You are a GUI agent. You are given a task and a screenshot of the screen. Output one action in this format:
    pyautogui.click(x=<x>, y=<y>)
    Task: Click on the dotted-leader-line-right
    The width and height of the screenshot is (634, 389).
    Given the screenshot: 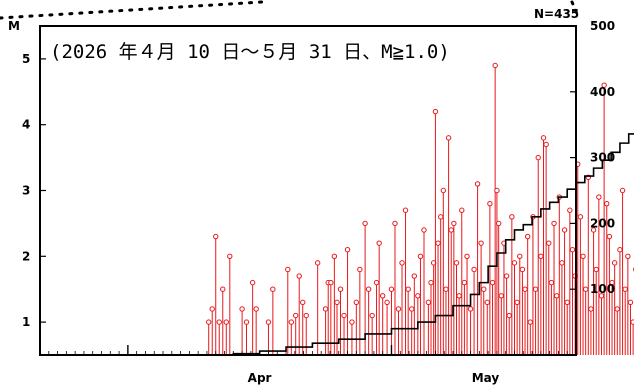 What is the action you would take?
    pyautogui.click(x=575, y=9)
    